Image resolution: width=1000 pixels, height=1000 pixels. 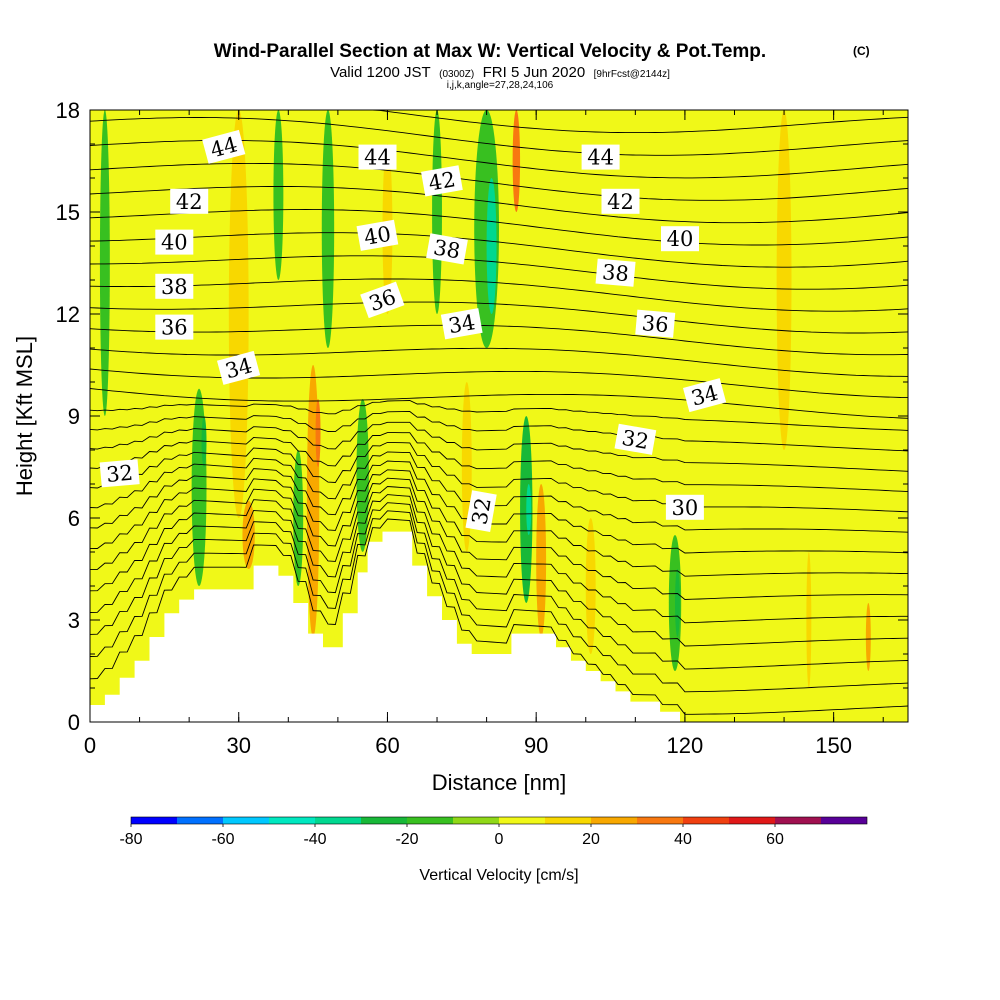 I want to click on subtitle-utc: (0300Z), so click(x=456, y=74).